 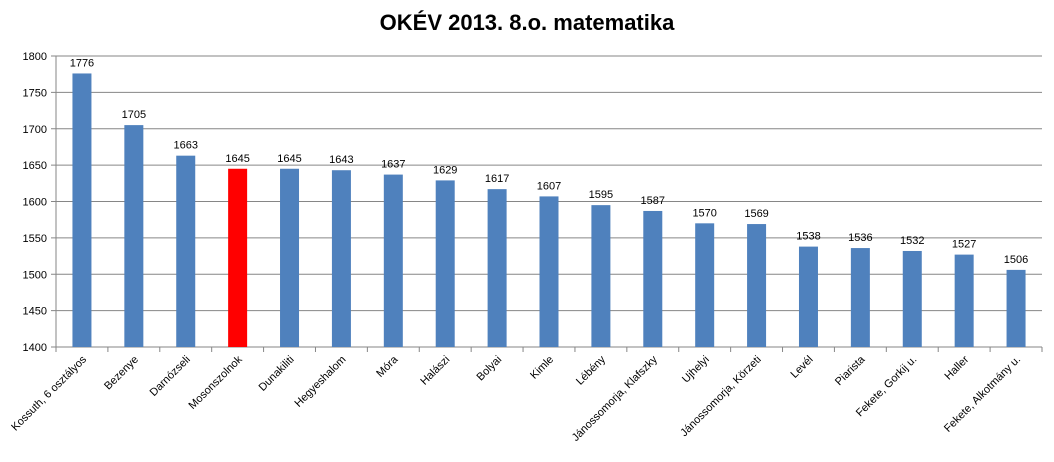 I want to click on x-category-label: Ujhelyi, so click(x=696, y=370).